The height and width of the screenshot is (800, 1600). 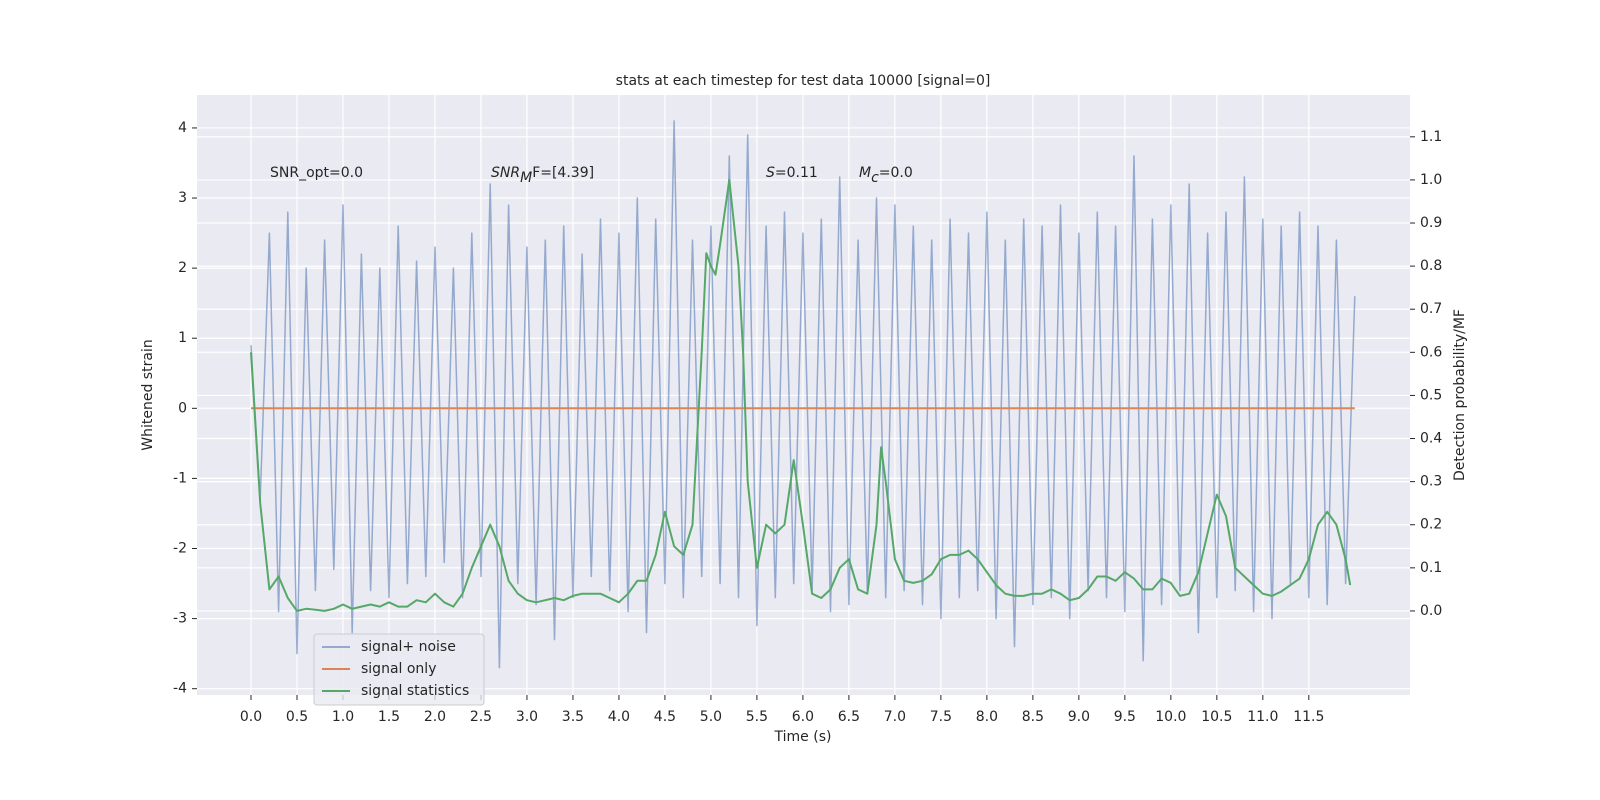 What do you see at coordinates (770, 173) in the screenshot?
I see `annotation-base: S` at bounding box center [770, 173].